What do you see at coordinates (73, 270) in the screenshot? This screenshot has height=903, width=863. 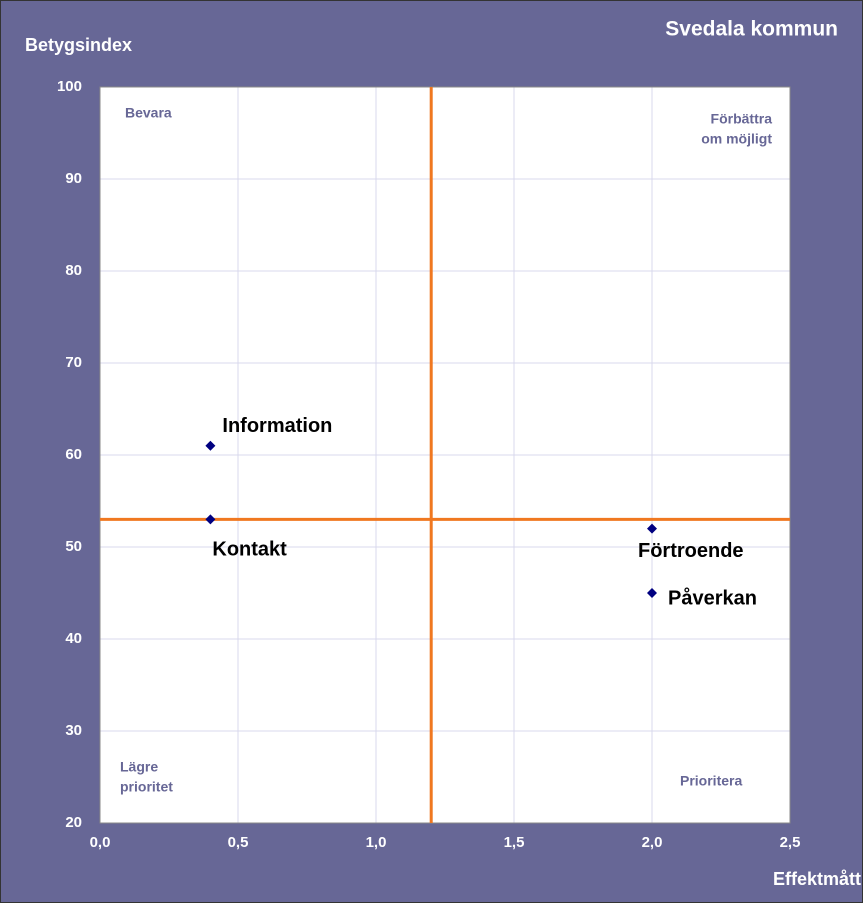 I see `y-tick-label: 80` at bounding box center [73, 270].